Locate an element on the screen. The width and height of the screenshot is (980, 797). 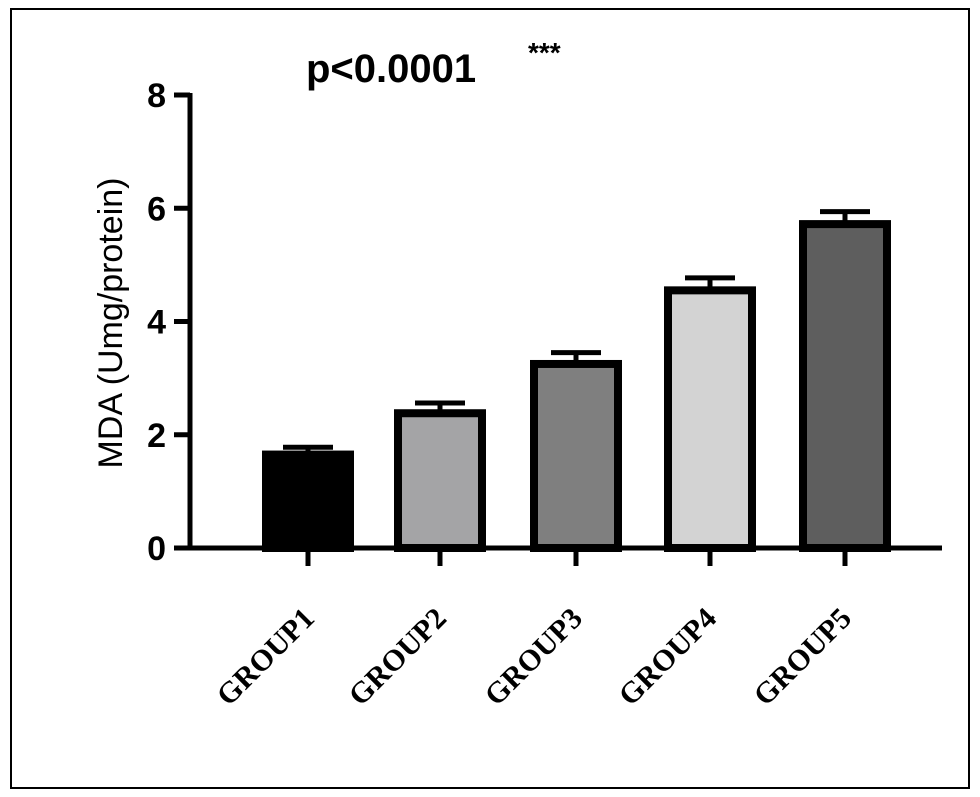
x-tick-label-group2: GROUP2 is located at coordinates (397, 657).